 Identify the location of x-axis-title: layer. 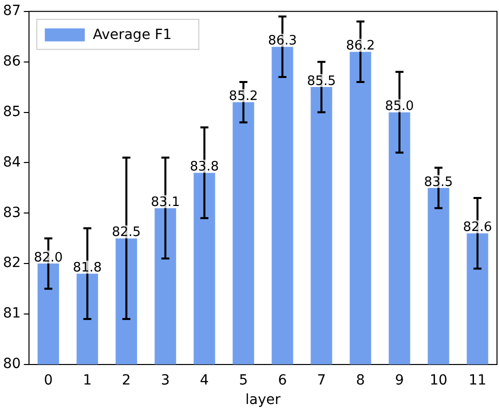
(263, 400).